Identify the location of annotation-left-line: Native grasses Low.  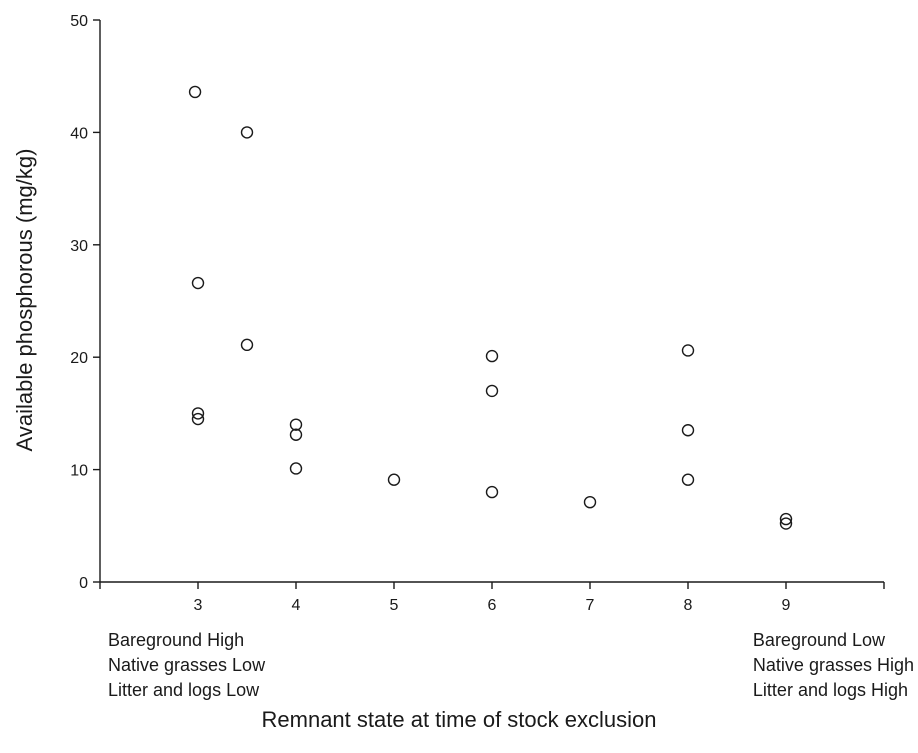
(187, 665).